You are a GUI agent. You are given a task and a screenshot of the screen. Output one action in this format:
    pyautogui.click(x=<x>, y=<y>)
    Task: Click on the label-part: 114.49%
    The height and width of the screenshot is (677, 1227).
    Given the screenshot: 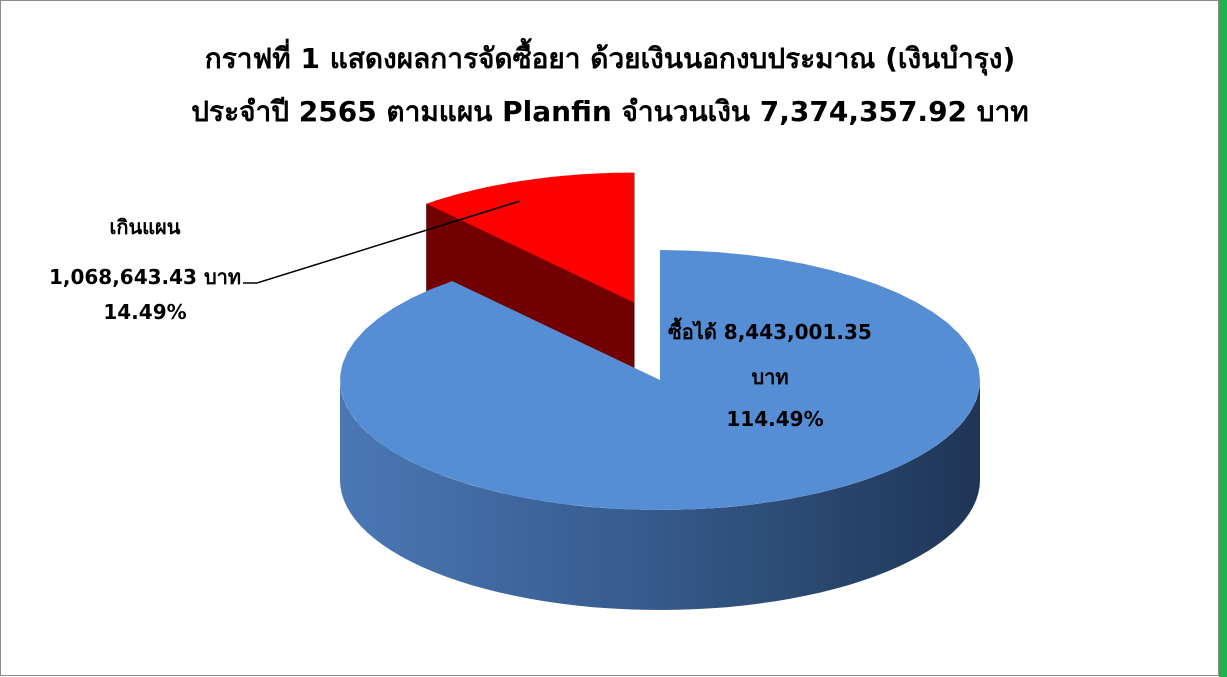 What is the action you would take?
    pyautogui.click(x=774, y=419)
    